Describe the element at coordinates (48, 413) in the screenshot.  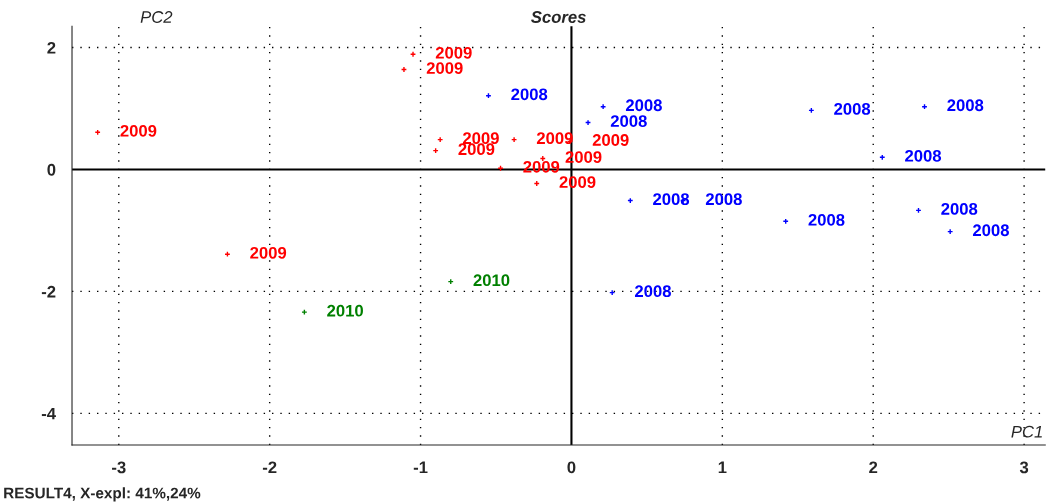
I see `y-tick-label: -4` at that location.